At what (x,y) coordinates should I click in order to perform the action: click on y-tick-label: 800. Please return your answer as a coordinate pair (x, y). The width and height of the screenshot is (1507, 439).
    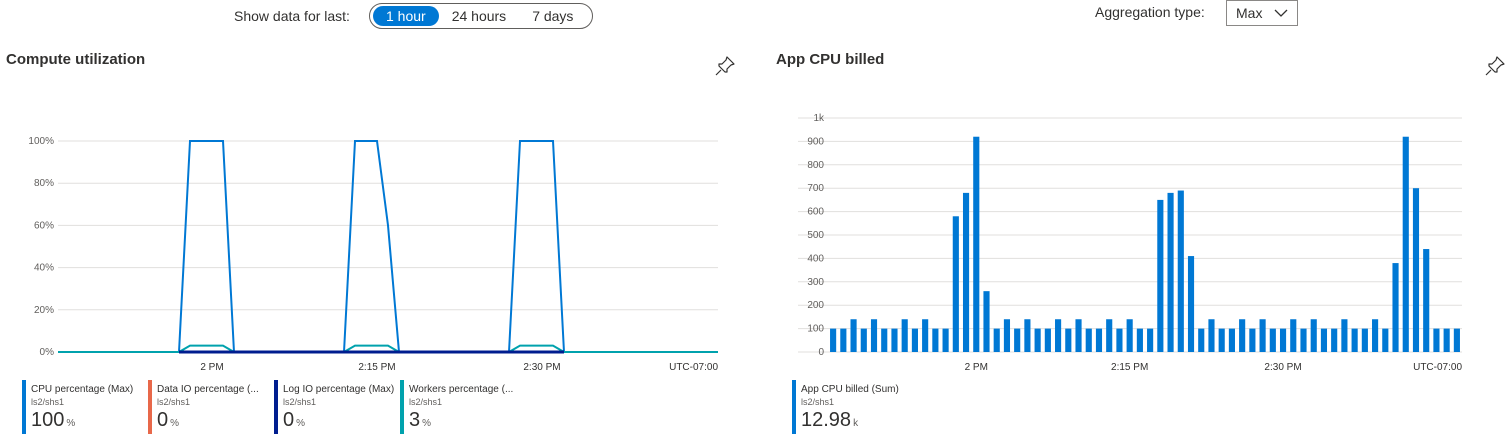
    Looking at the image, I should click on (815, 165).